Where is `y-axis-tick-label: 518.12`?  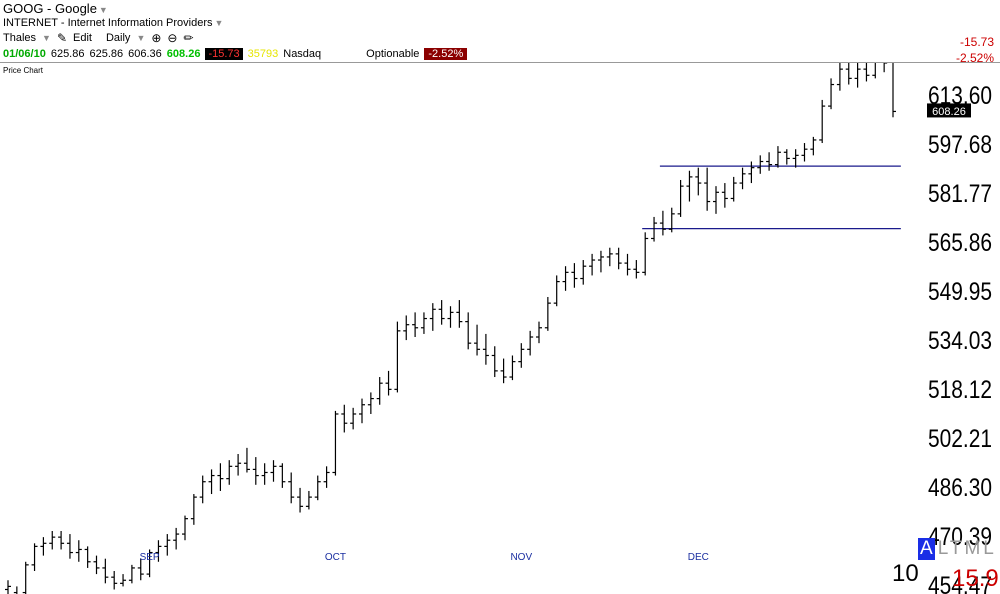
y-axis-tick-label: 518.12 is located at coordinates (960, 390).